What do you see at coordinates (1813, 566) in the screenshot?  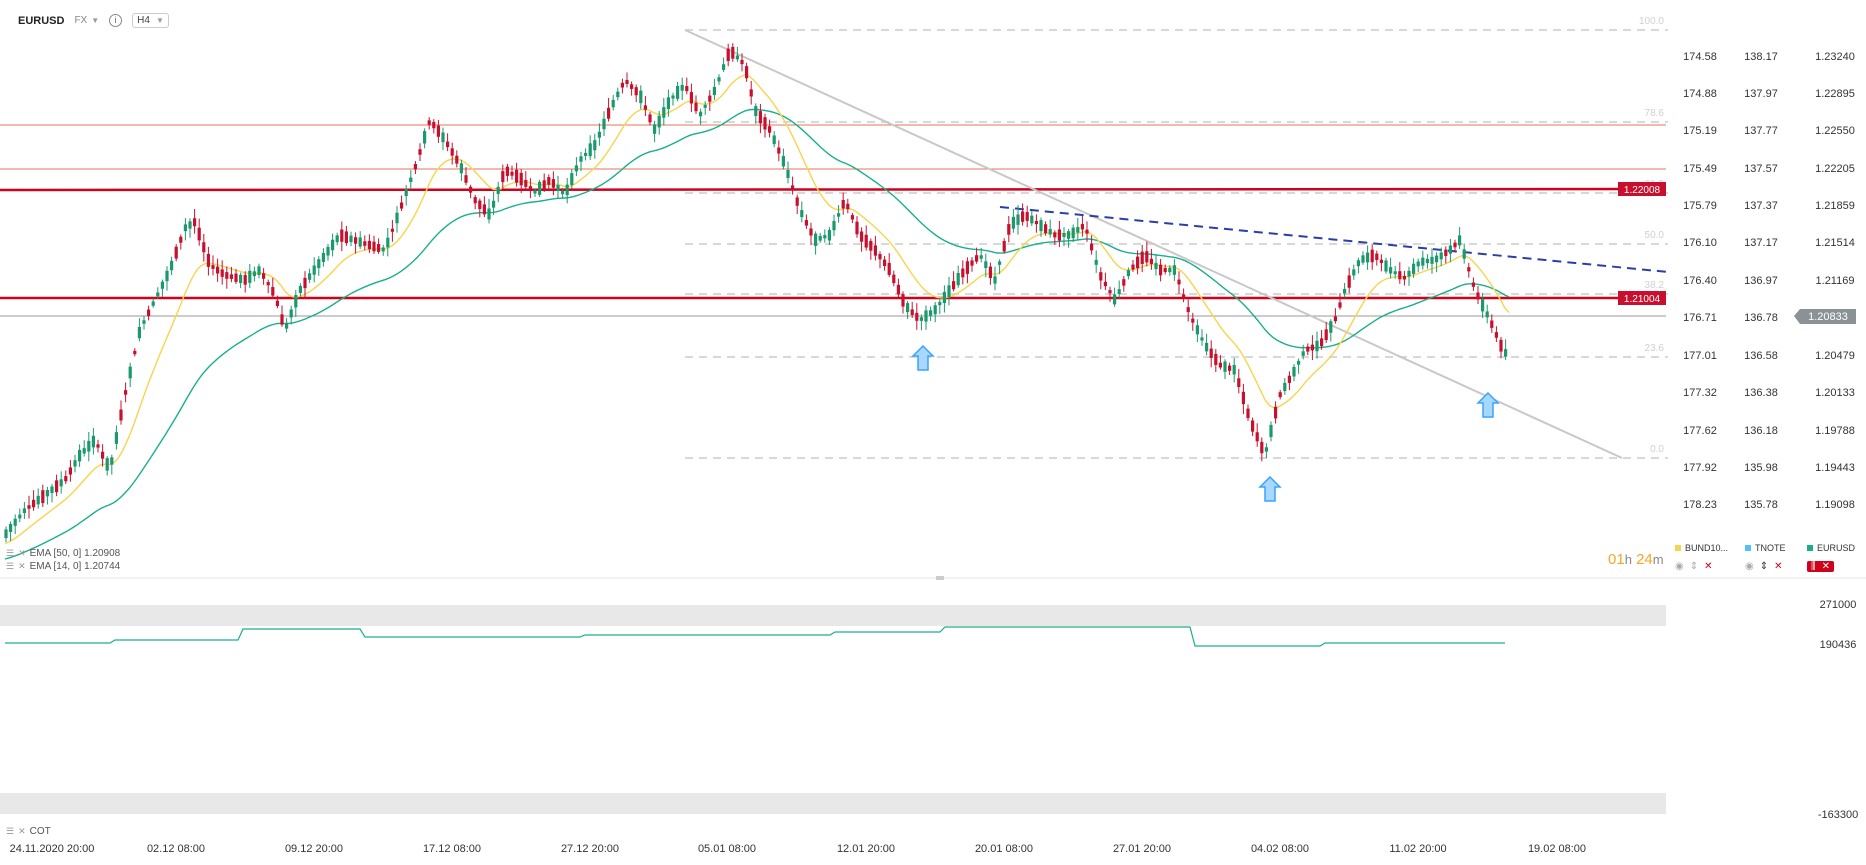 I see `candle-icon: ⫼` at bounding box center [1813, 566].